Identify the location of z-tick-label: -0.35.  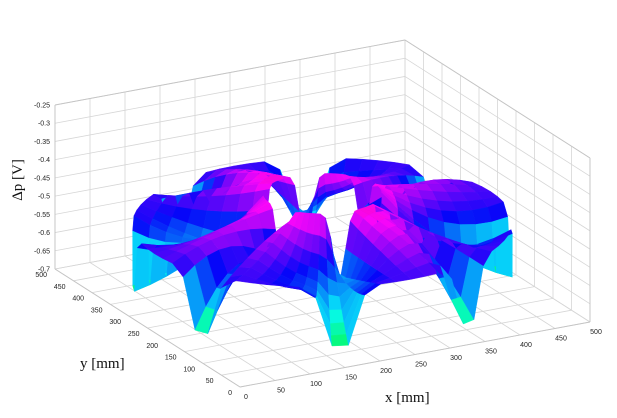
(42, 142).